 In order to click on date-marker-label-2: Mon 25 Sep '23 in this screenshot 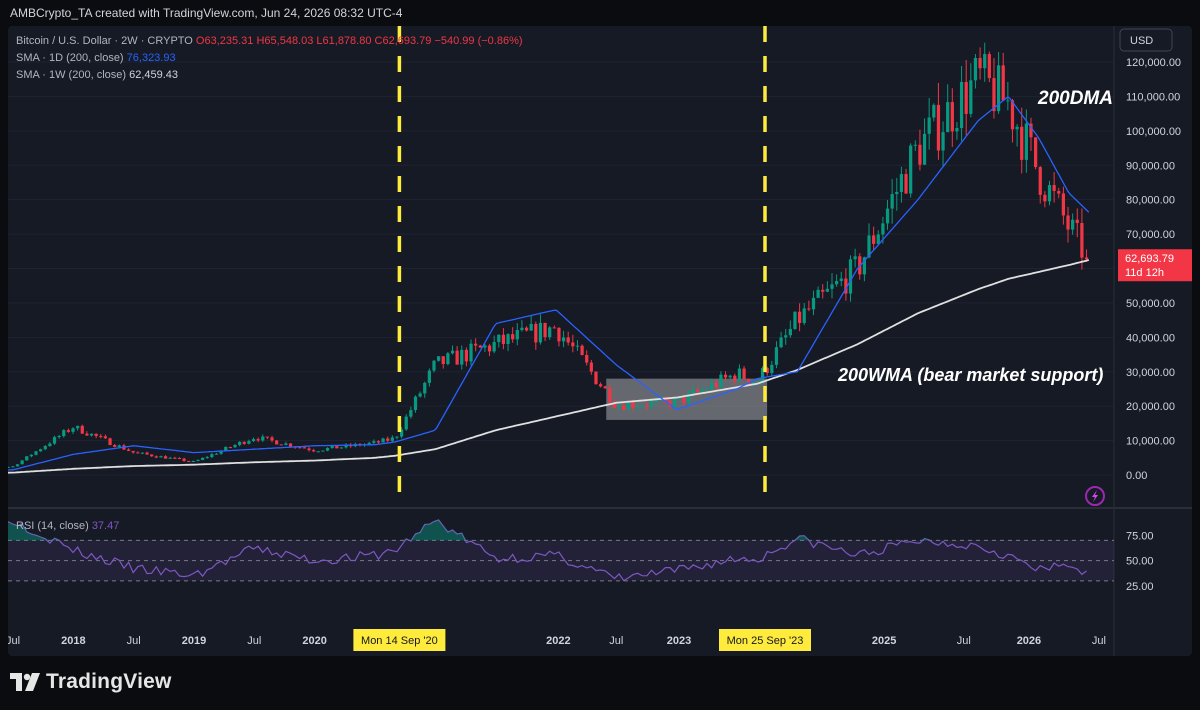, I will do `click(765, 641)`.